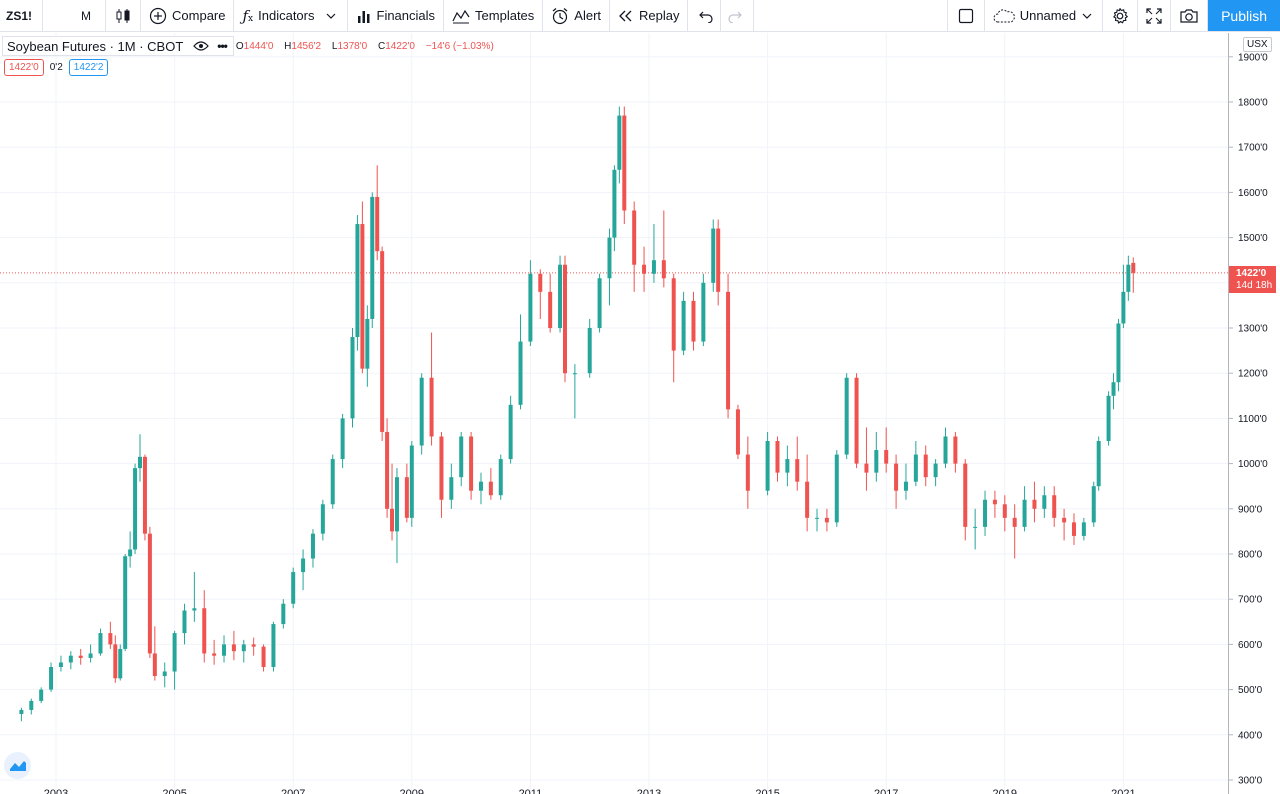 Image resolution: width=1280 pixels, height=794 pixels. Describe the element at coordinates (705, 15) in the screenshot. I see `undo-button` at that location.